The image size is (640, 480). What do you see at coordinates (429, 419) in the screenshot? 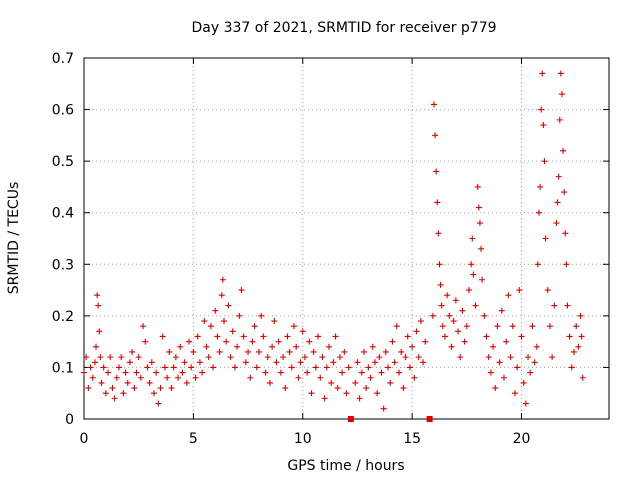
I see `data-gap-marker` at bounding box center [429, 419].